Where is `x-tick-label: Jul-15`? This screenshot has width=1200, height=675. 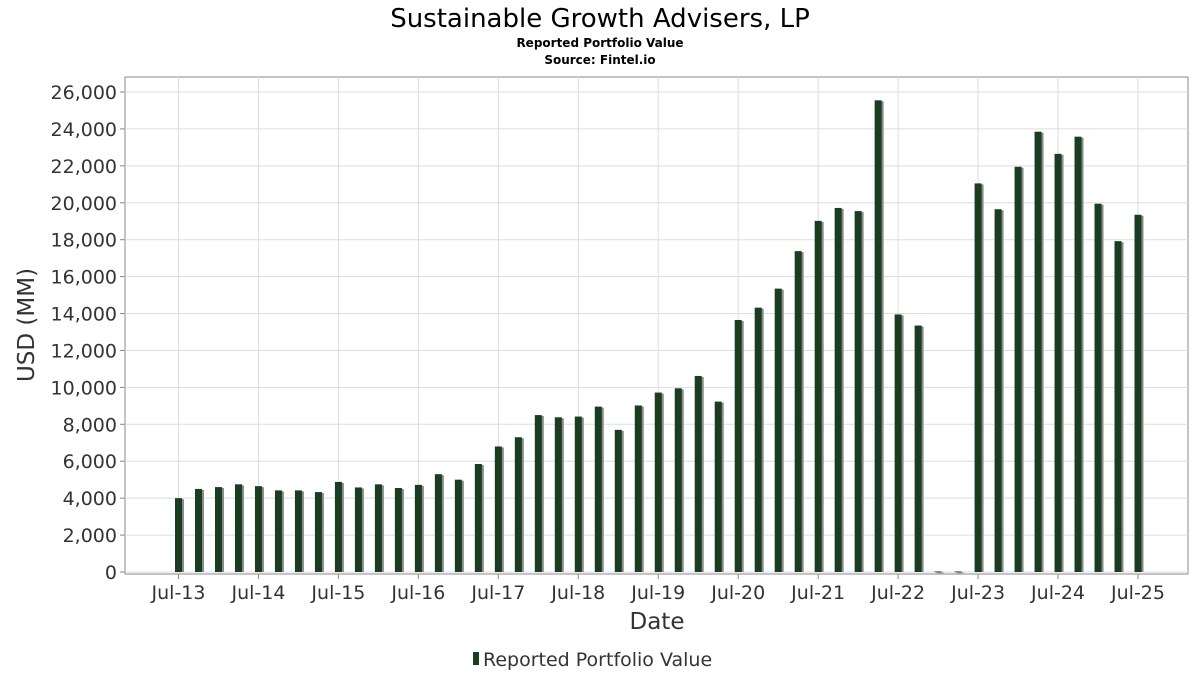
x-tick-label: Jul-15 is located at coordinates (337, 593).